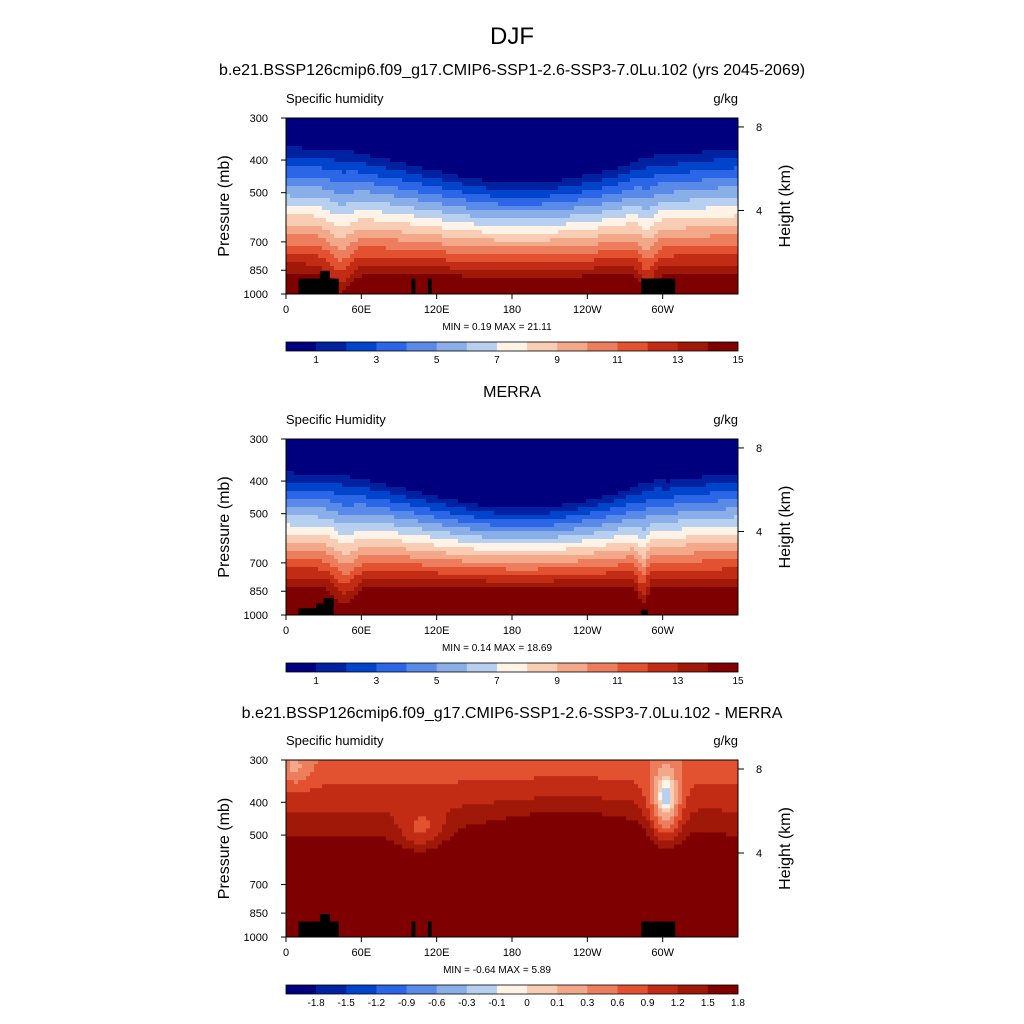 This screenshot has width=1024, height=1024. What do you see at coordinates (708, 1003) in the screenshot?
I see `colorbar-label: 1.5` at bounding box center [708, 1003].